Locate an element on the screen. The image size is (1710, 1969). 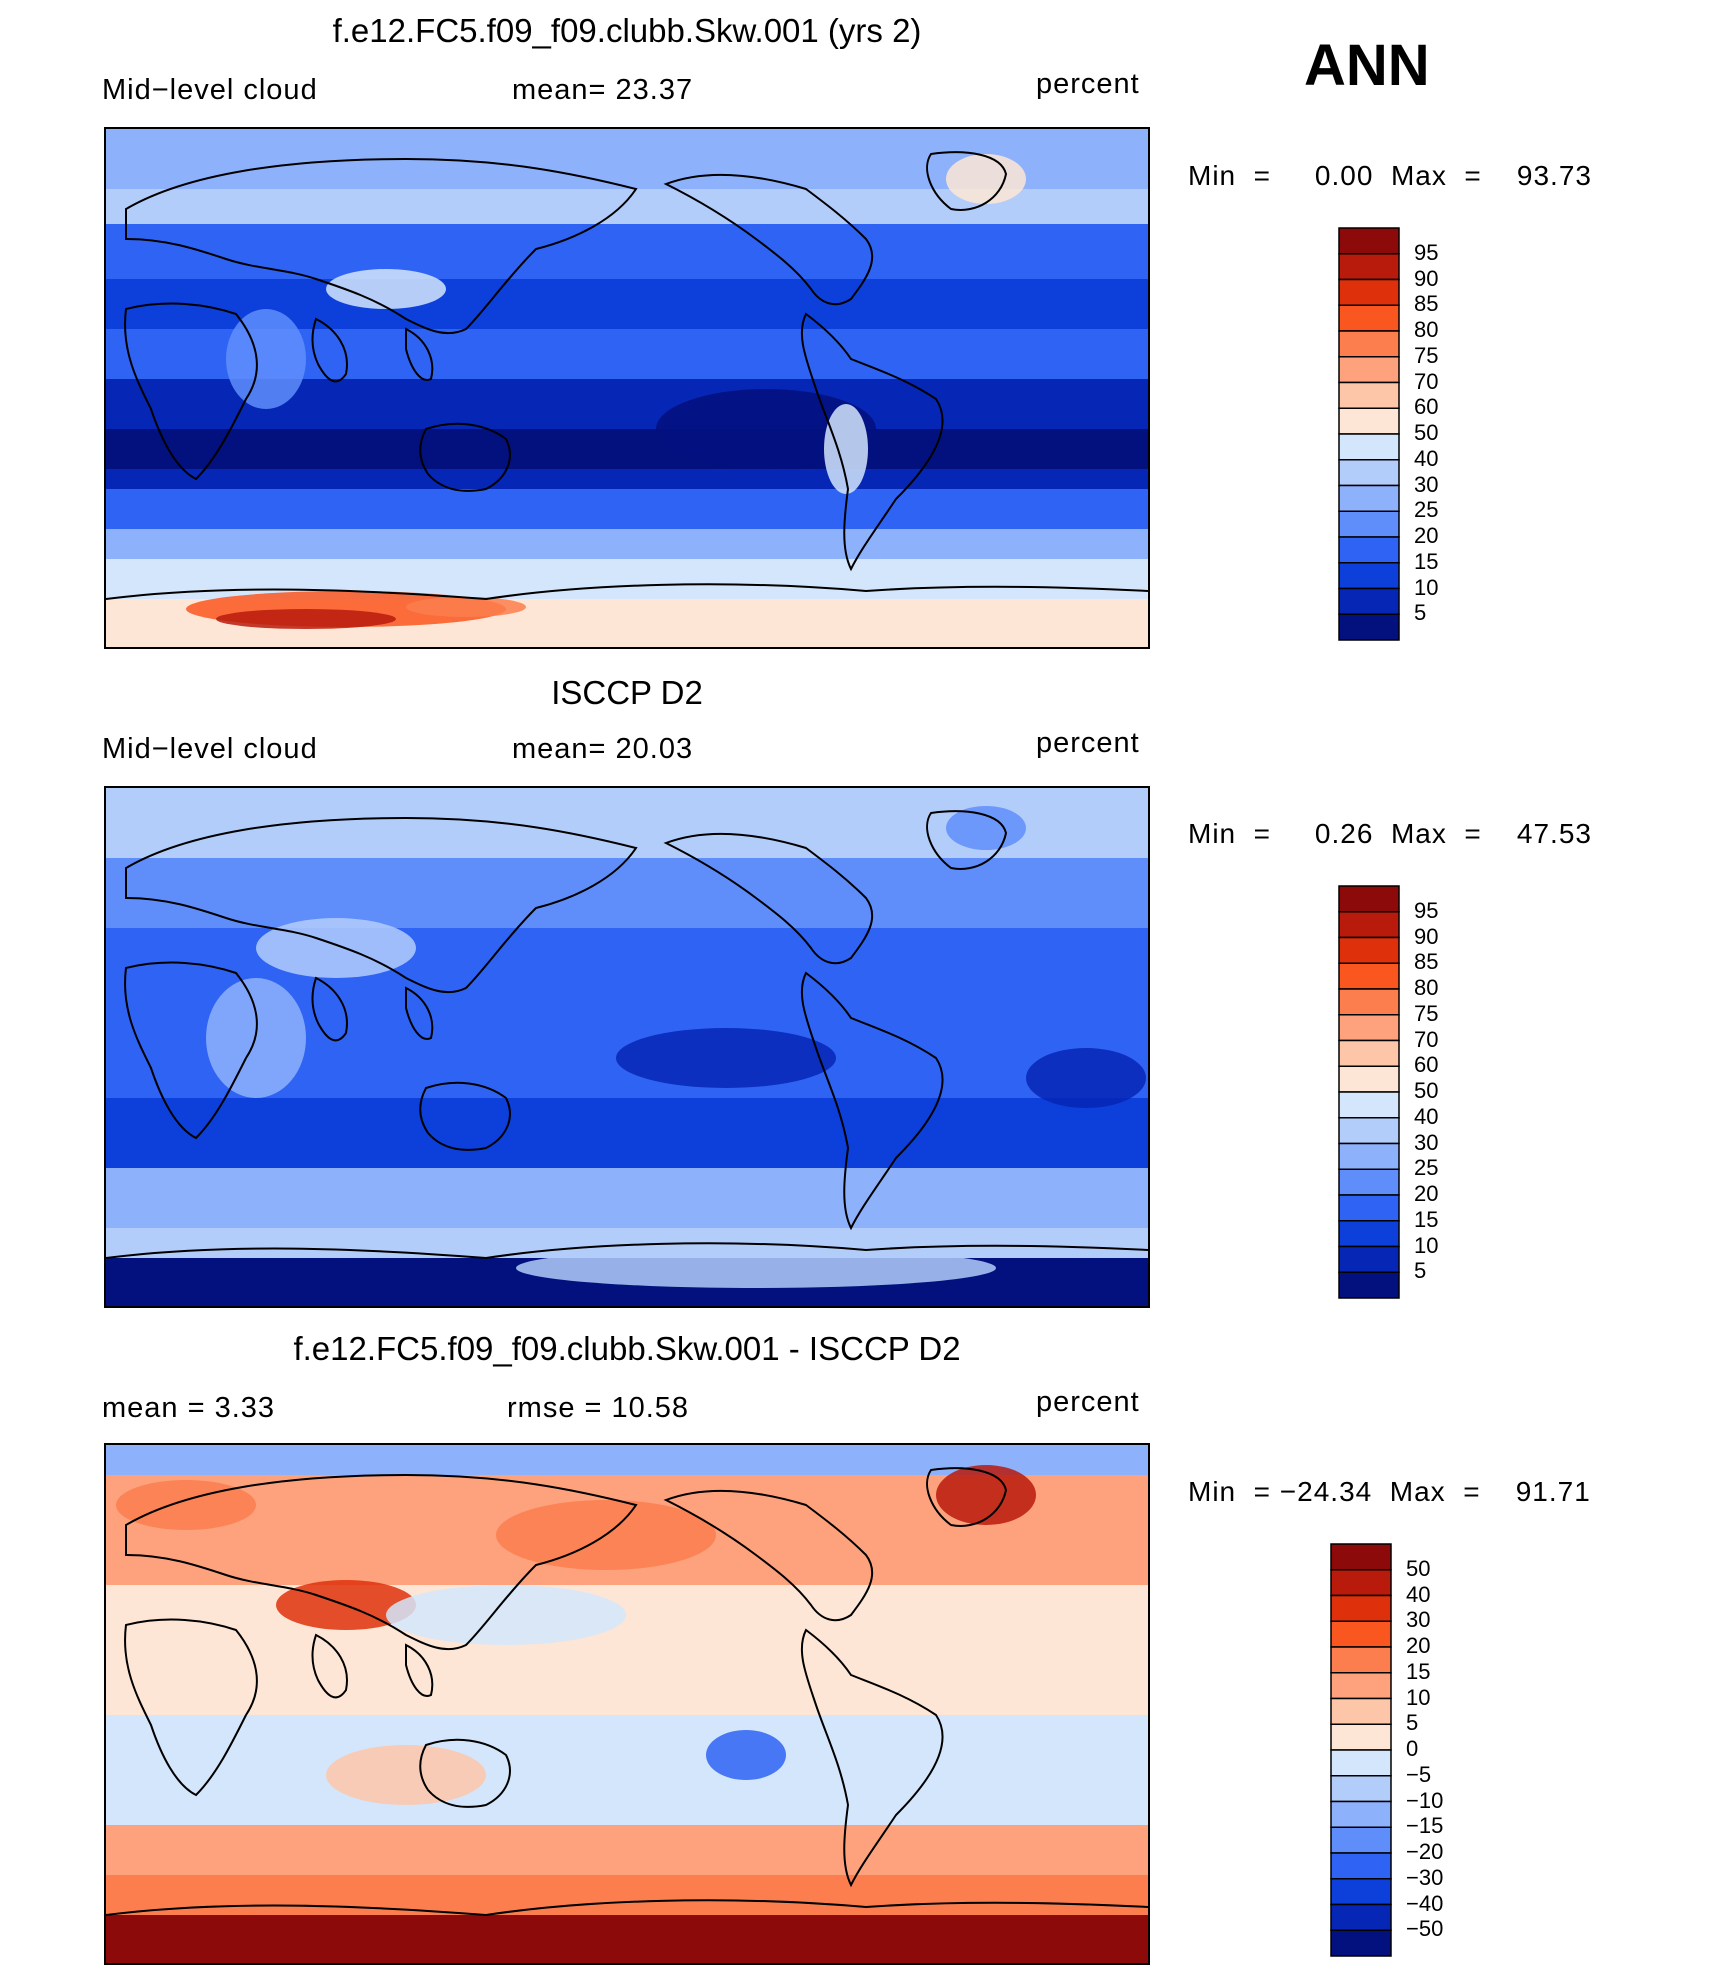
colorbar-tick-label: 60 is located at coordinates (1426, 1065).